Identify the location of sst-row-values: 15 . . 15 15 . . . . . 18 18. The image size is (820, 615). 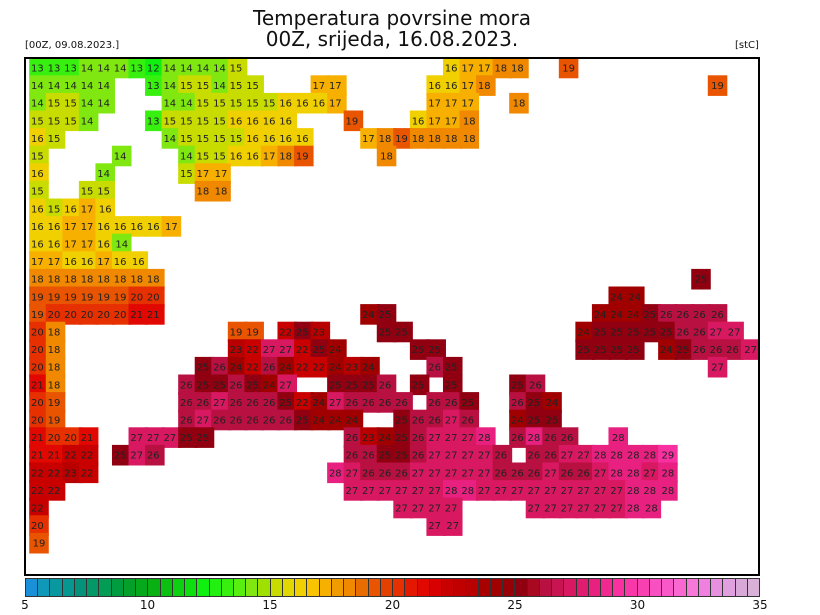
(129, 192).